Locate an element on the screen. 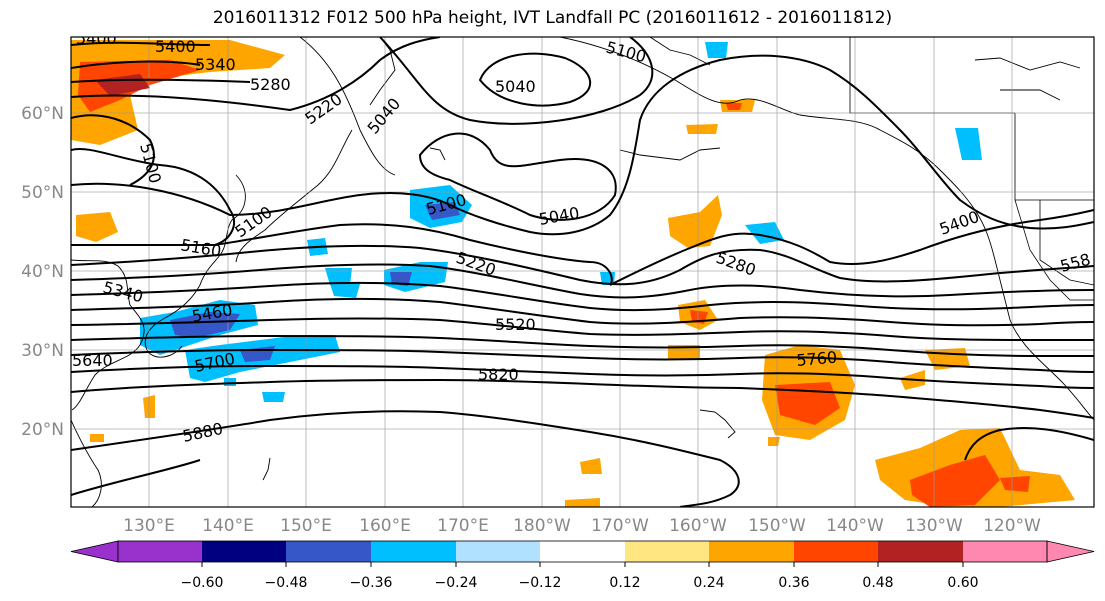 Image resolution: width=1105 pixels, height=601 pixels. contour-label: 5340 is located at coordinates (215, 64).